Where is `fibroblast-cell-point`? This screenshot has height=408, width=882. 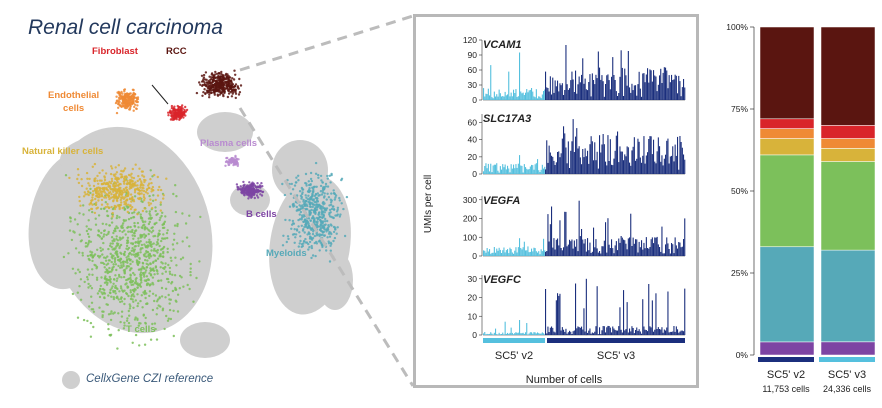
fibroblast-cell-point is located at coordinates (181, 107).